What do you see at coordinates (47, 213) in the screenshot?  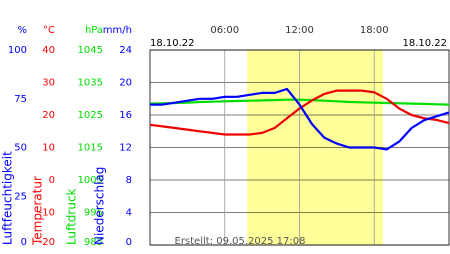 I see `y-tick-label: -10` at bounding box center [47, 213].